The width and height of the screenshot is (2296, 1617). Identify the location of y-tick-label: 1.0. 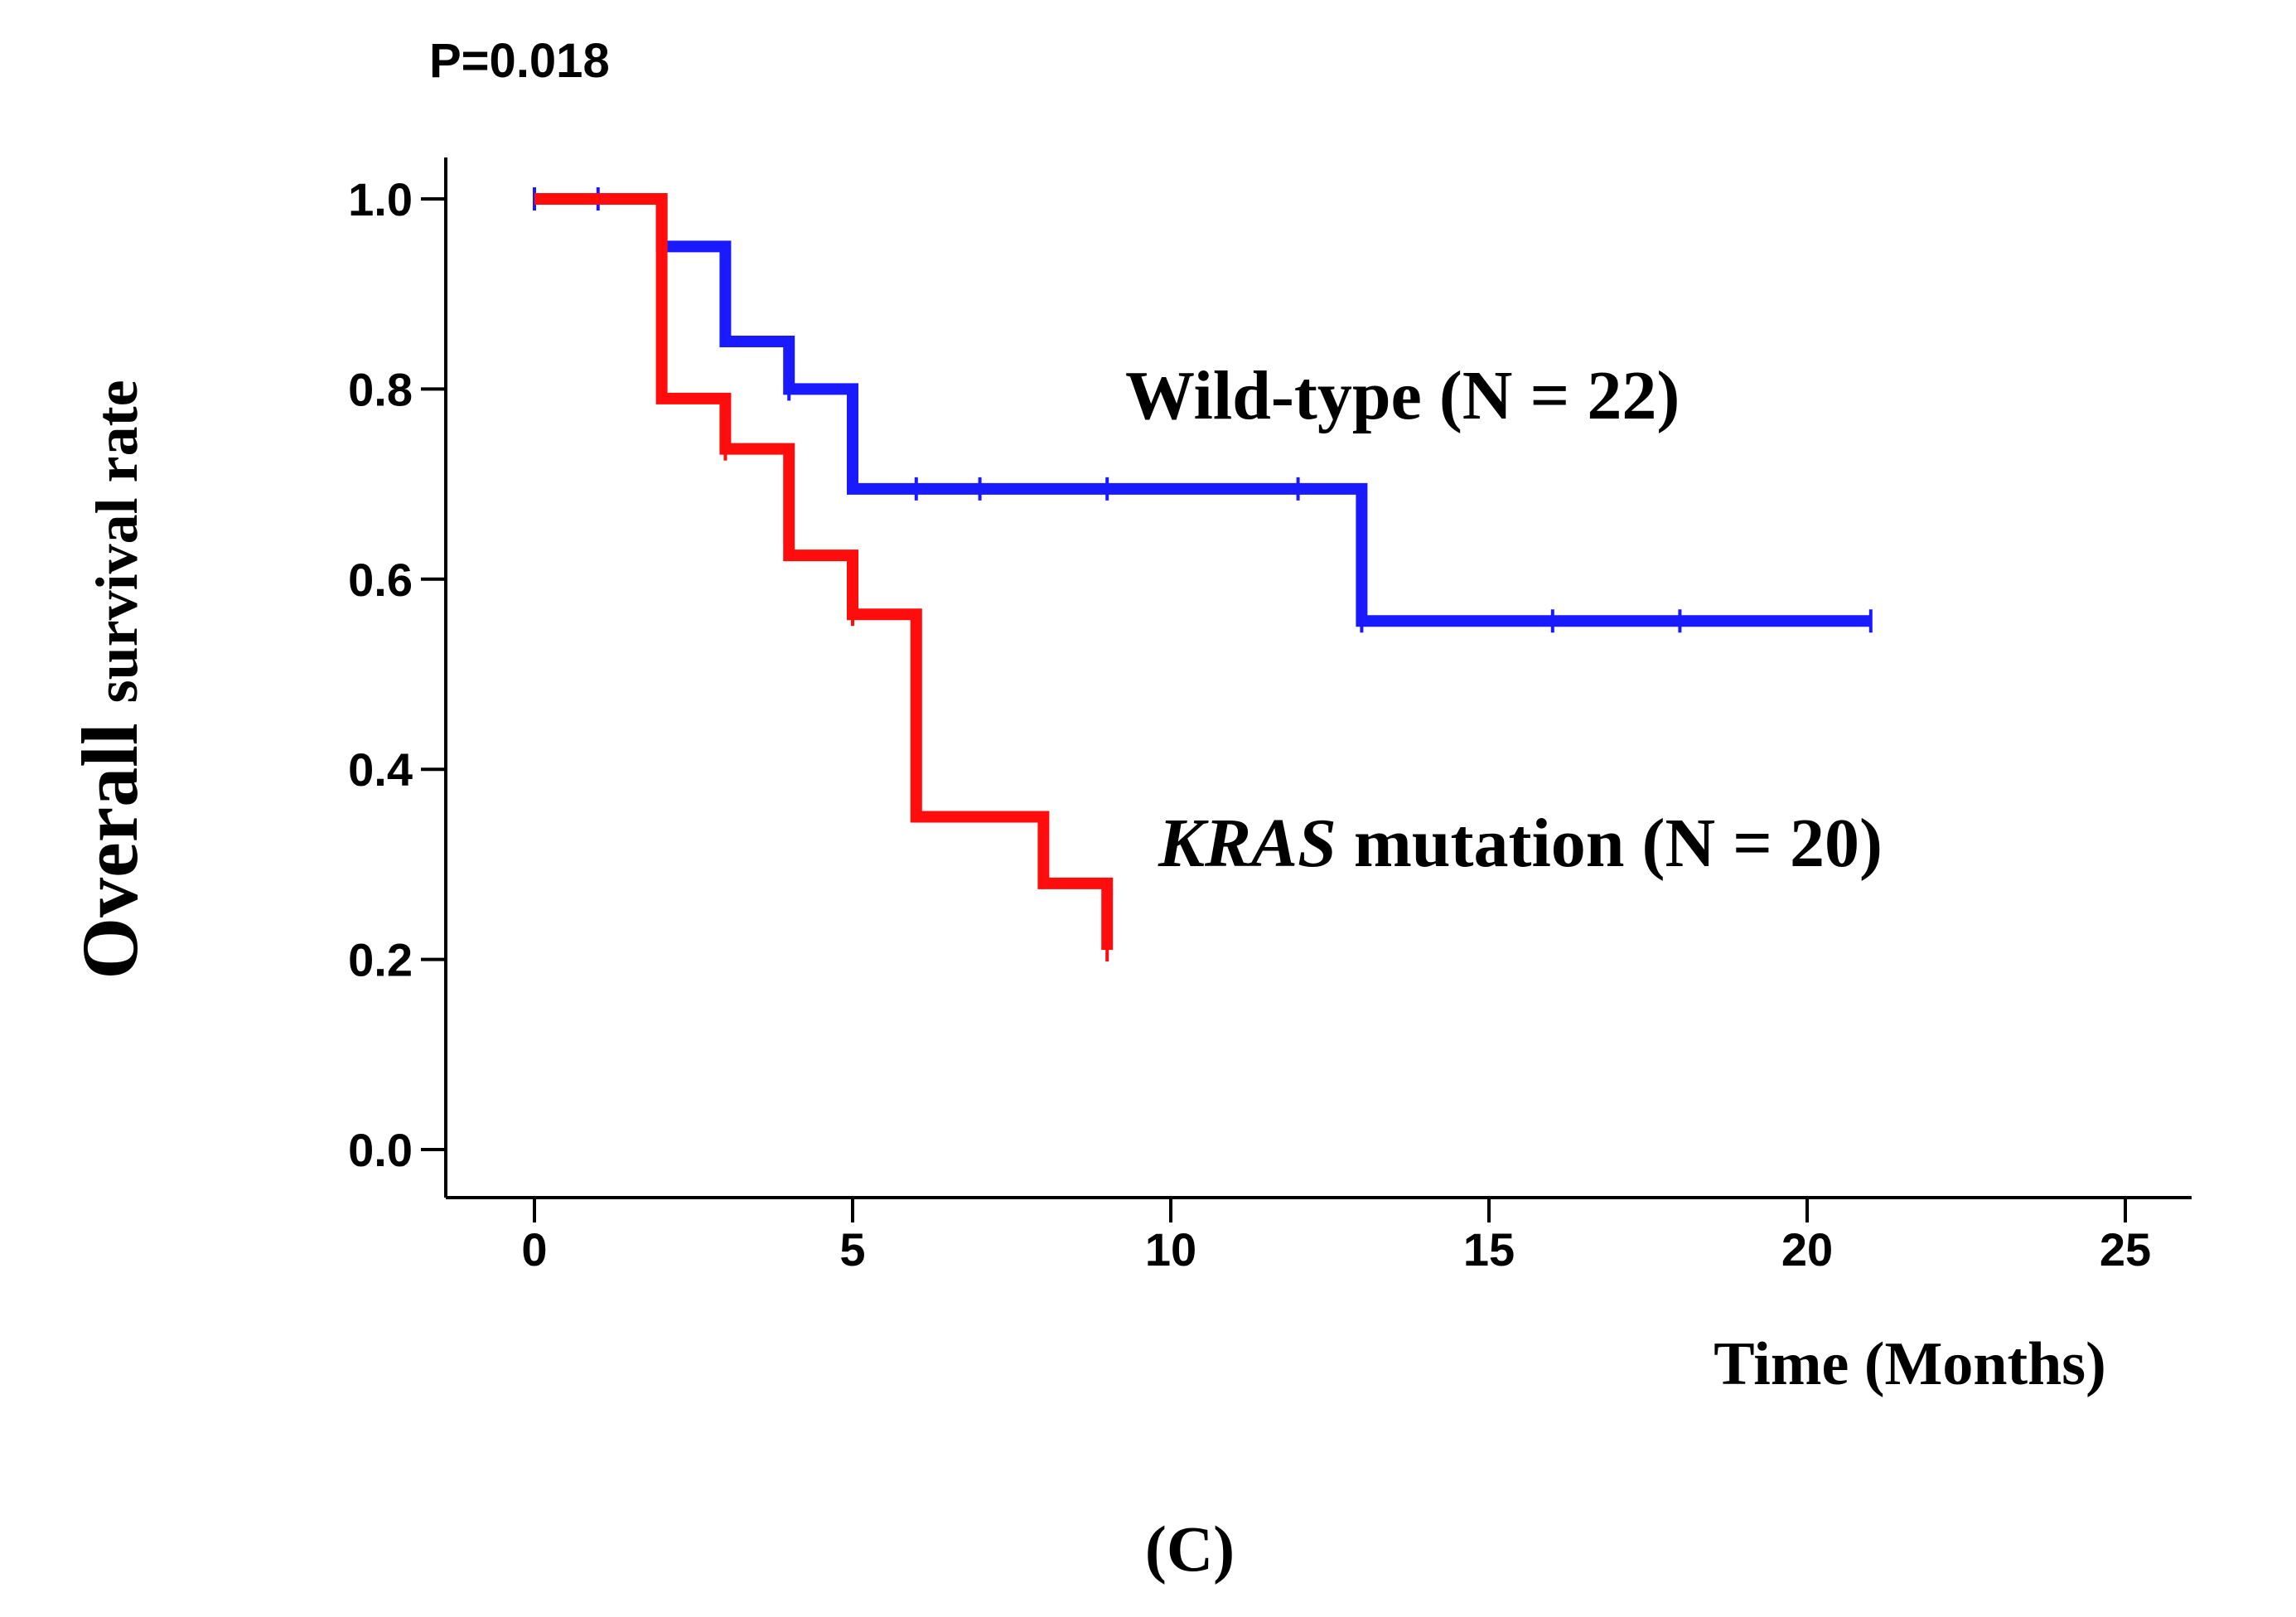
(381, 199).